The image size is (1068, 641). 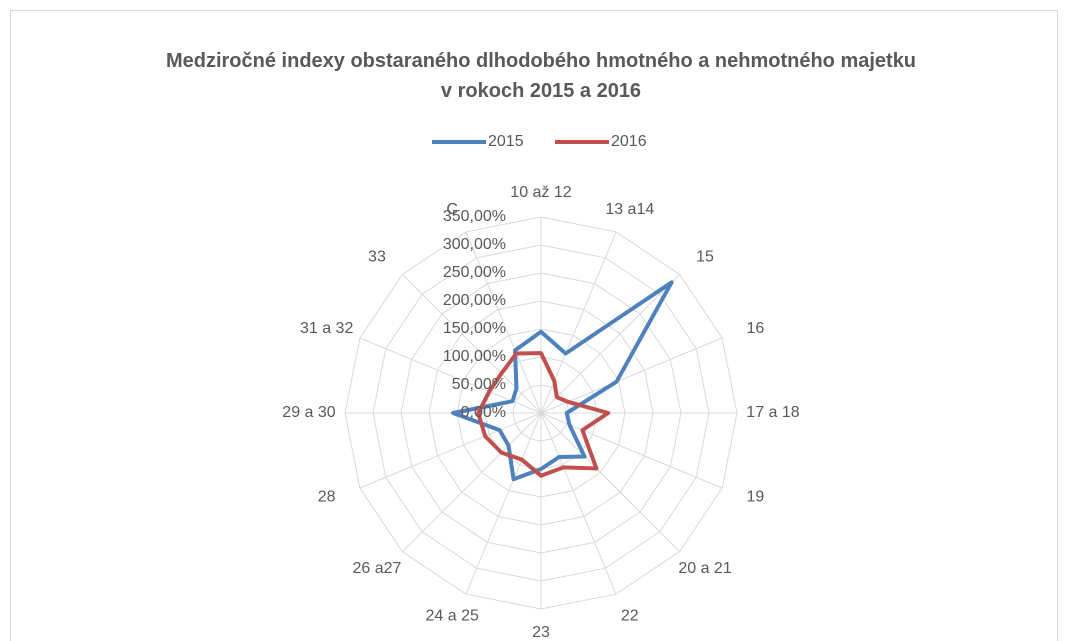 I want to click on category-label: 10 až 12, so click(x=540, y=192).